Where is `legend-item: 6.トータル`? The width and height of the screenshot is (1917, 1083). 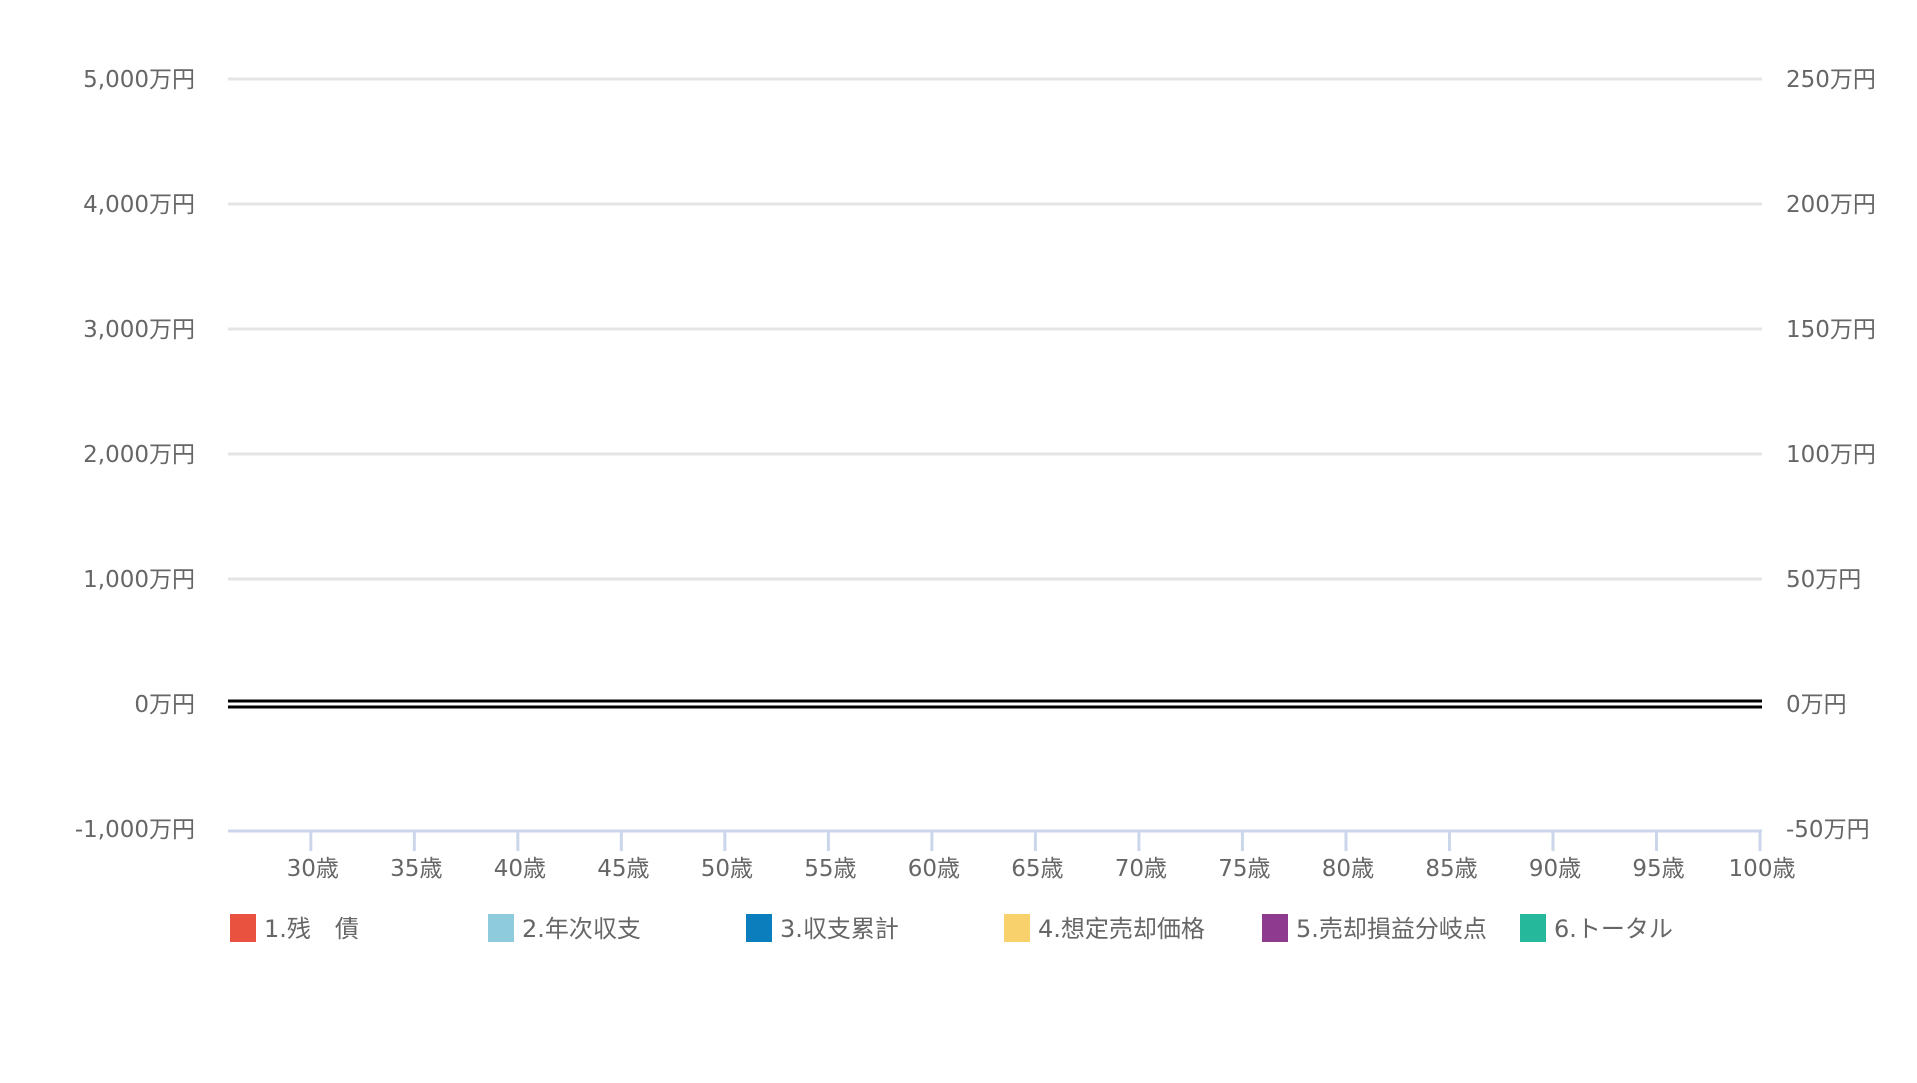
legend-item: 6.トータル is located at coordinates (1596, 928).